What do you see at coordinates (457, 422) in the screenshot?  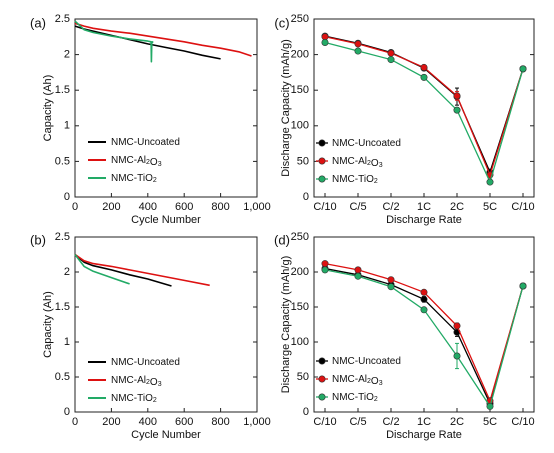 I see `x-tick-label: 2C` at bounding box center [457, 422].